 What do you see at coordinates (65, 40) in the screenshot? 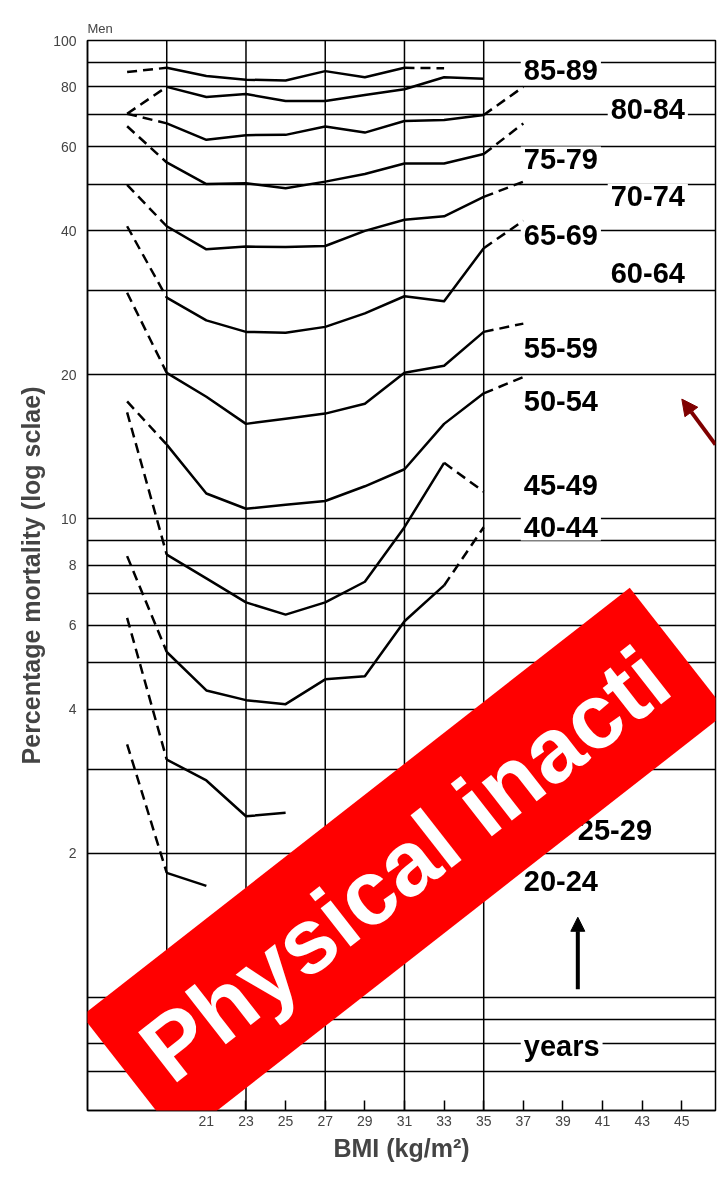
I see `y-tick-label: 100` at bounding box center [65, 40].